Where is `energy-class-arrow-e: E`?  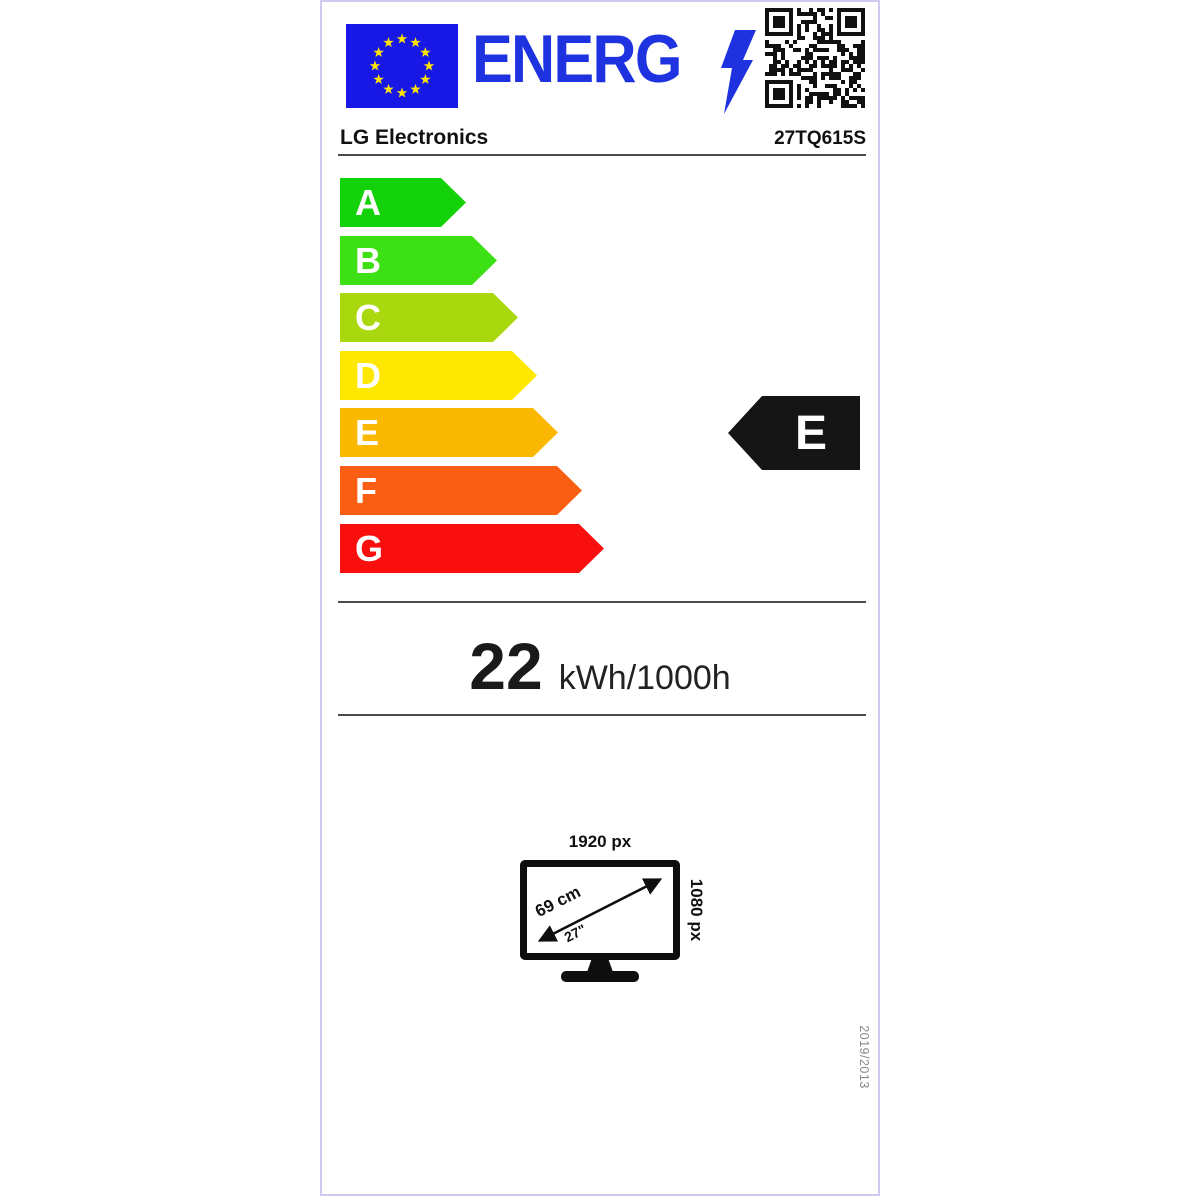 energy-class-arrow-e: E is located at coordinates (449, 432).